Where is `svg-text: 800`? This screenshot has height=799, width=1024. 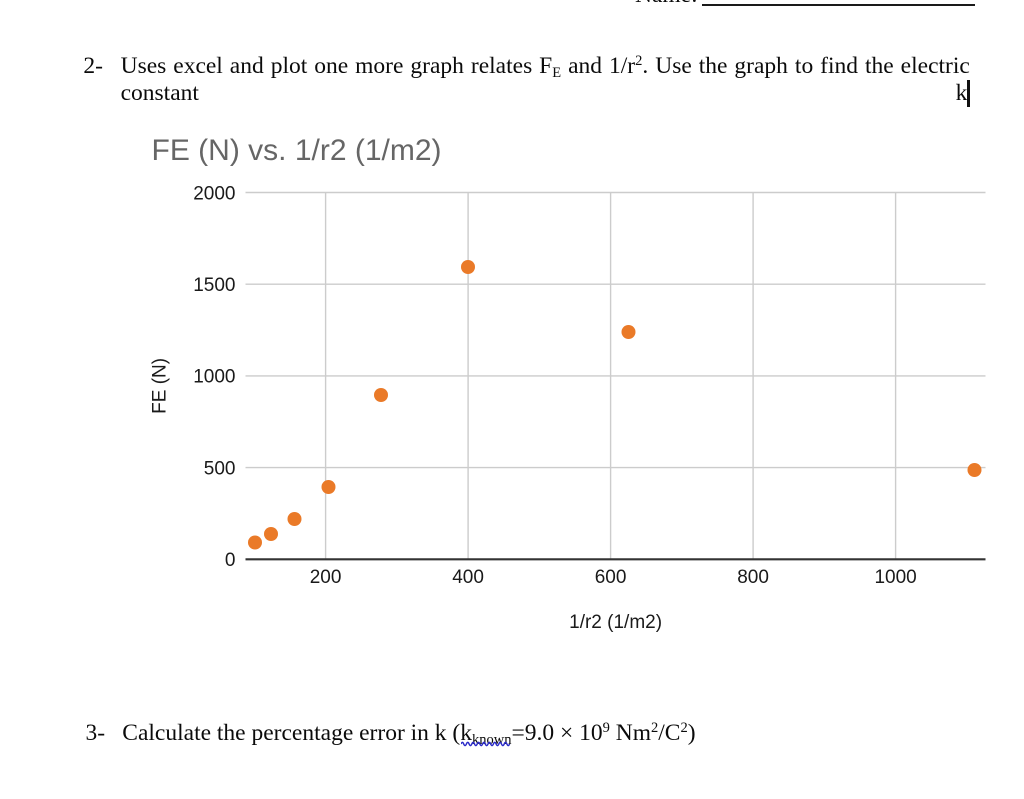
svg-text: 800 is located at coordinates (753, 577).